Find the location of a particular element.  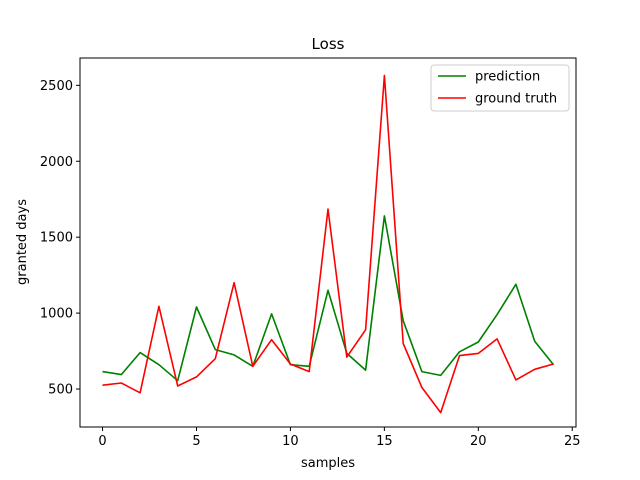

legend-label-0: prediction is located at coordinates (507, 77).